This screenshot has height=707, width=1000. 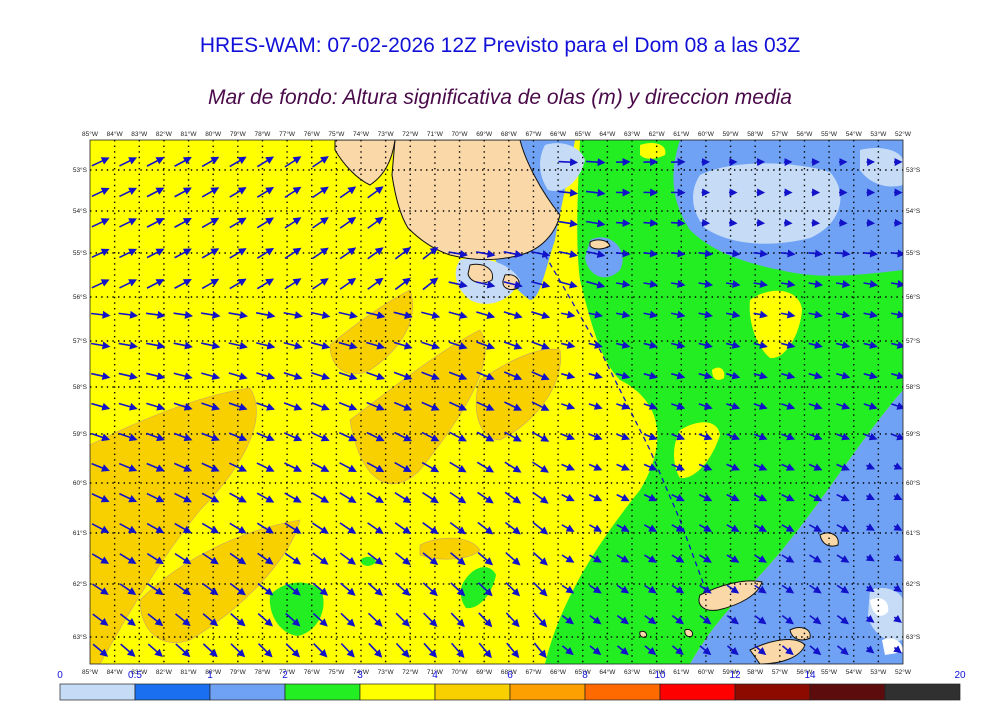 What do you see at coordinates (913, 297) in the screenshot?
I see `latitude-label: 56°S` at bounding box center [913, 297].